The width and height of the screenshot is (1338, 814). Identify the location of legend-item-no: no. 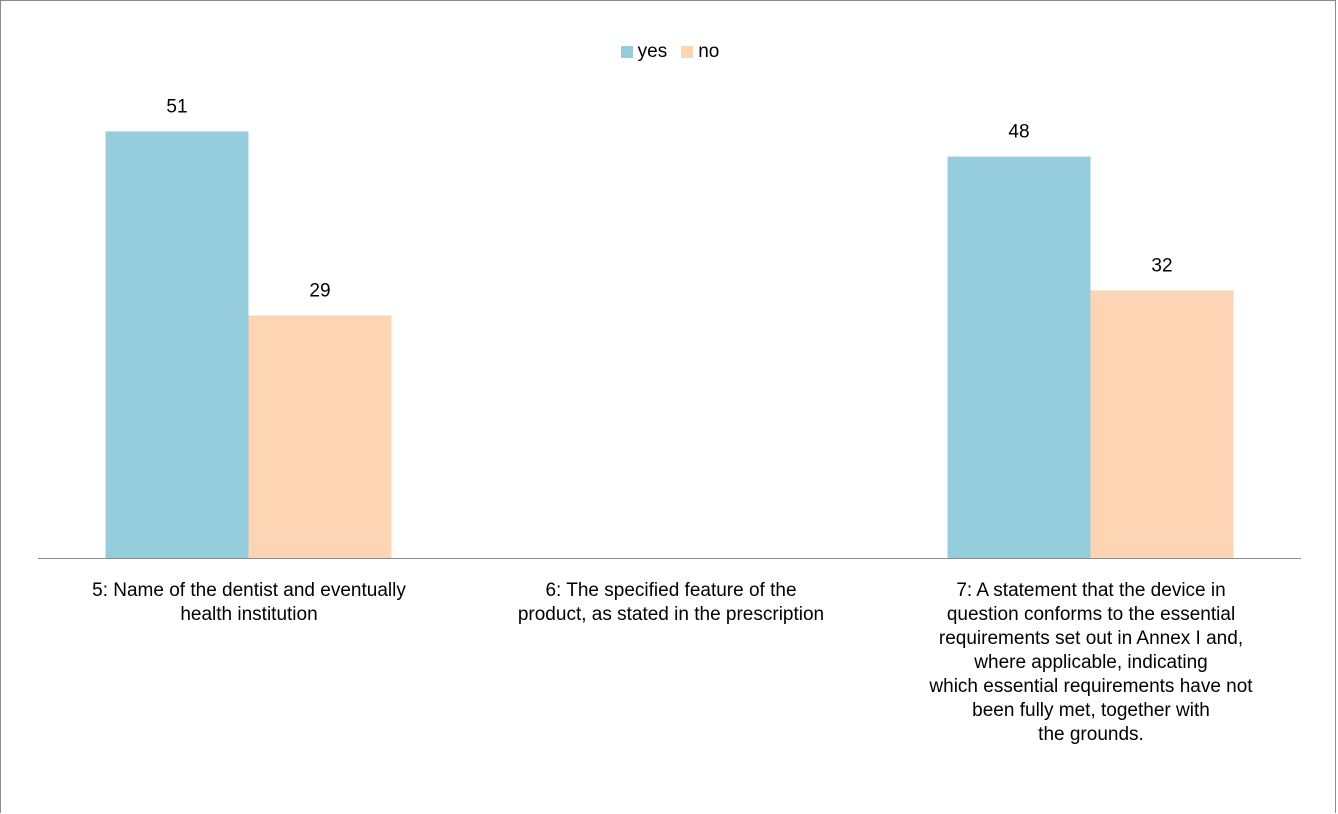
(700, 52).